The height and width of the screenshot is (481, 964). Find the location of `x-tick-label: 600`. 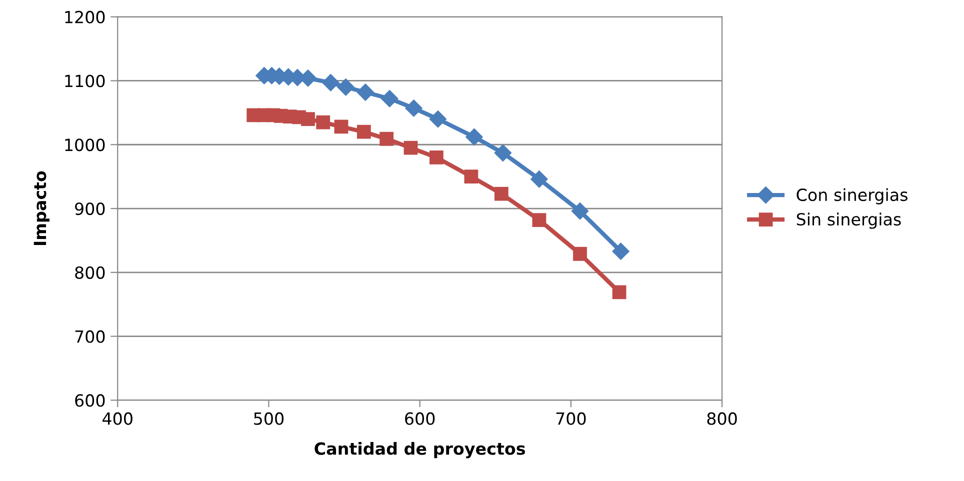

x-tick-label: 600 is located at coordinates (420, 418).